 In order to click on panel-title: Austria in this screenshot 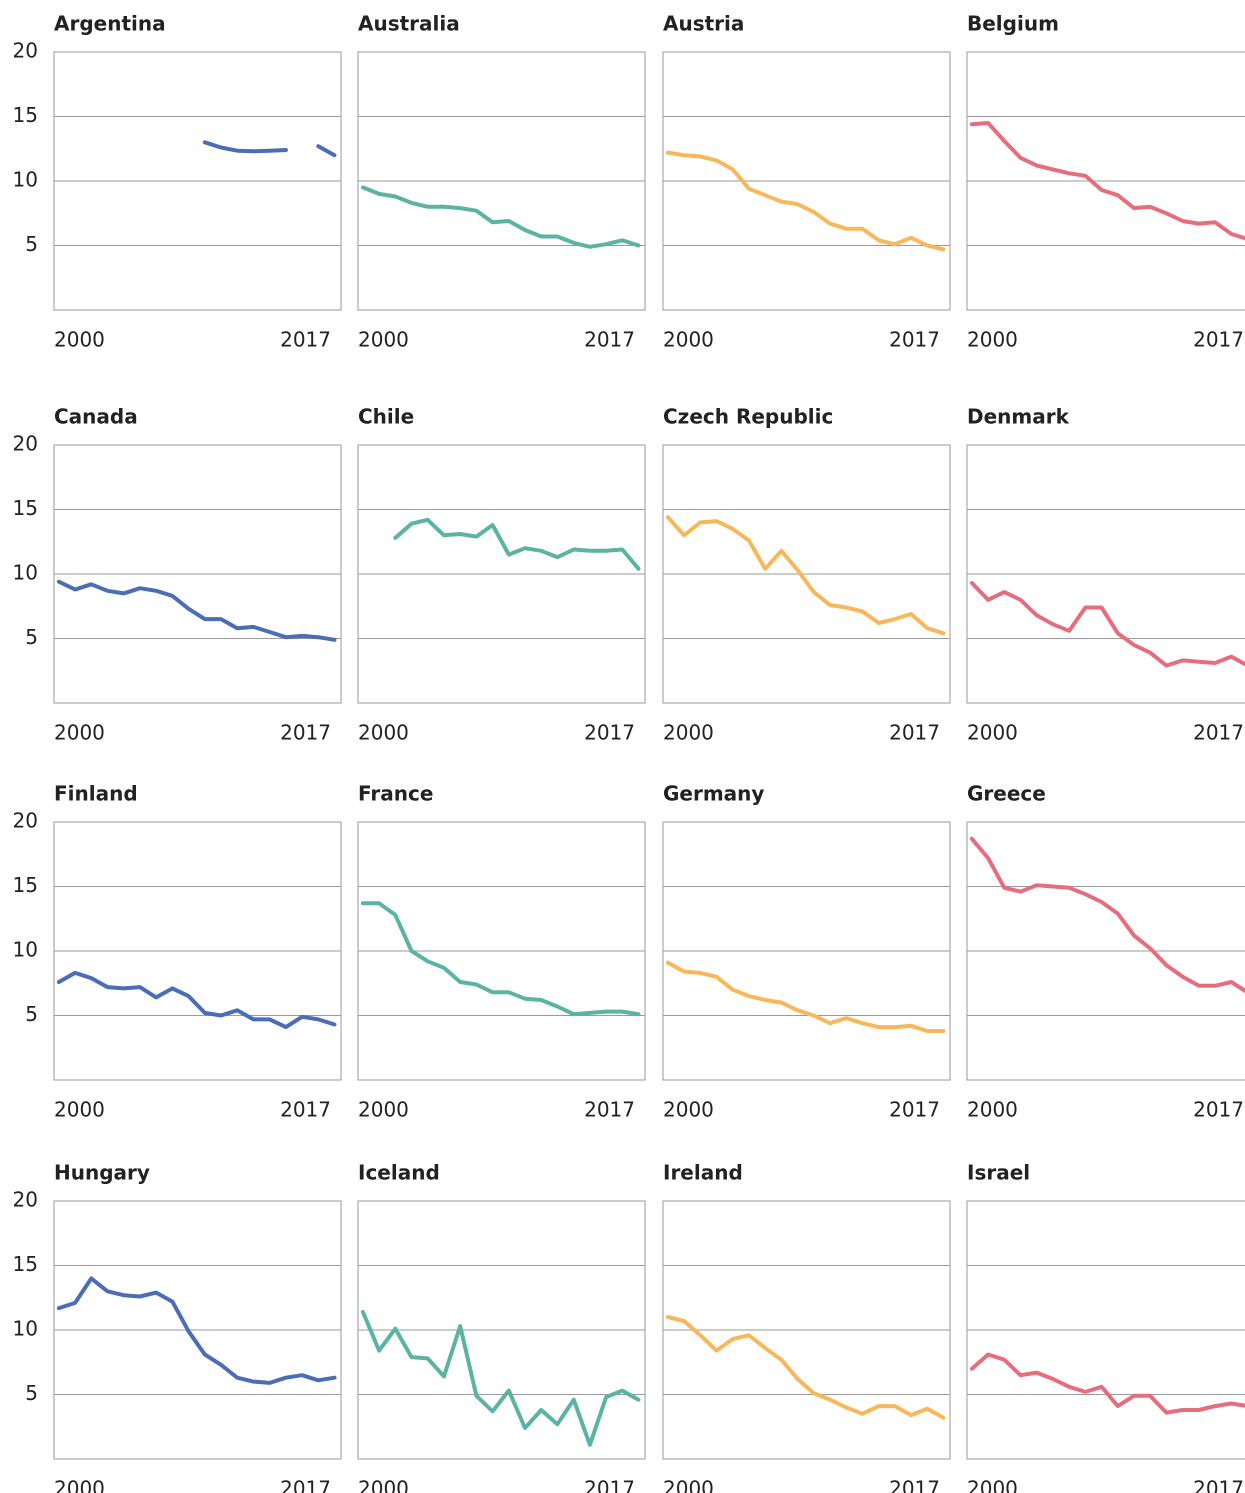, I will do `click(703, 24)`.